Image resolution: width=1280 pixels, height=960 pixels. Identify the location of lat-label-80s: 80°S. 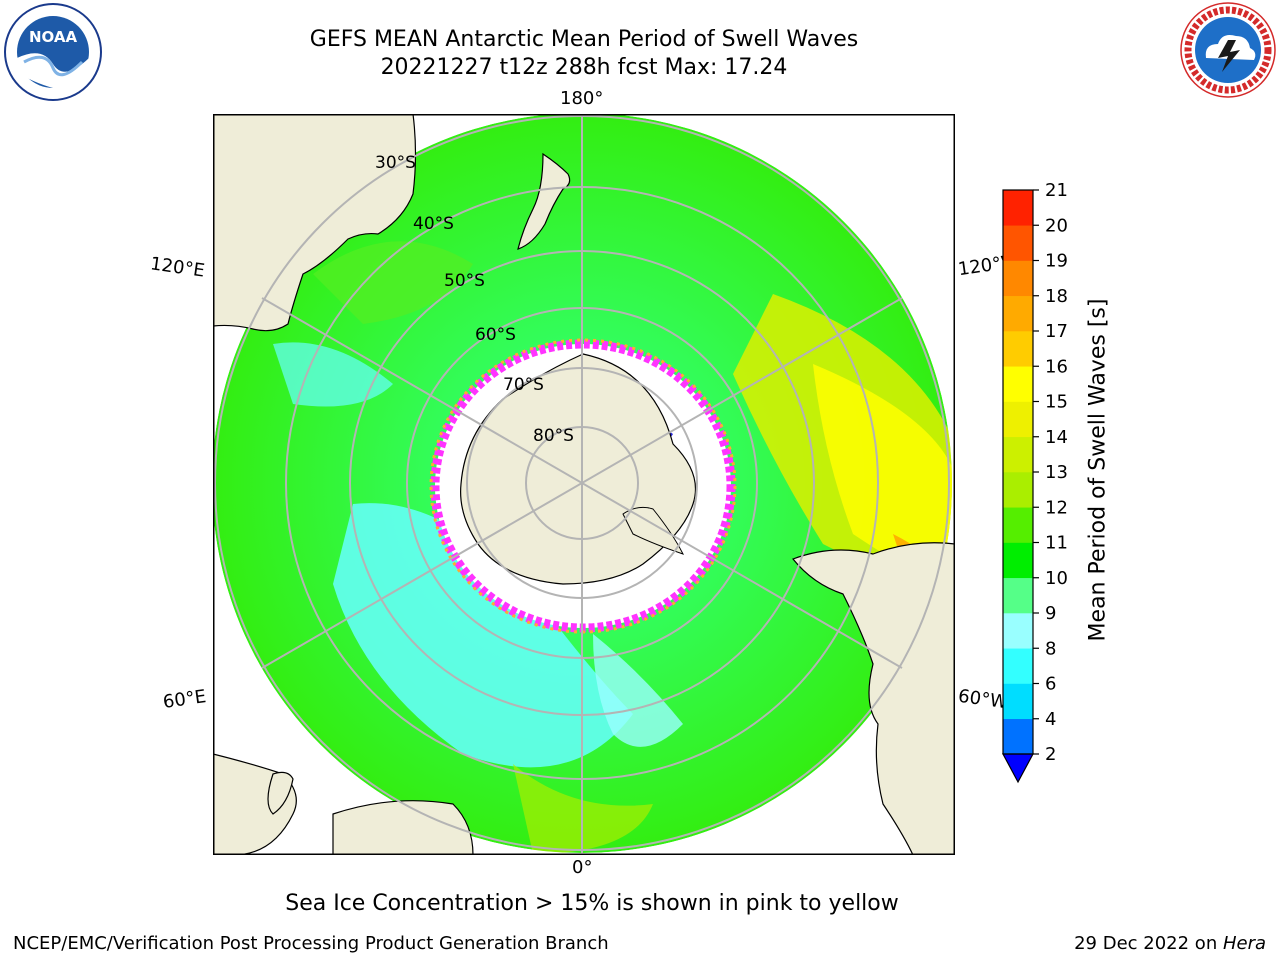
(553, 436).